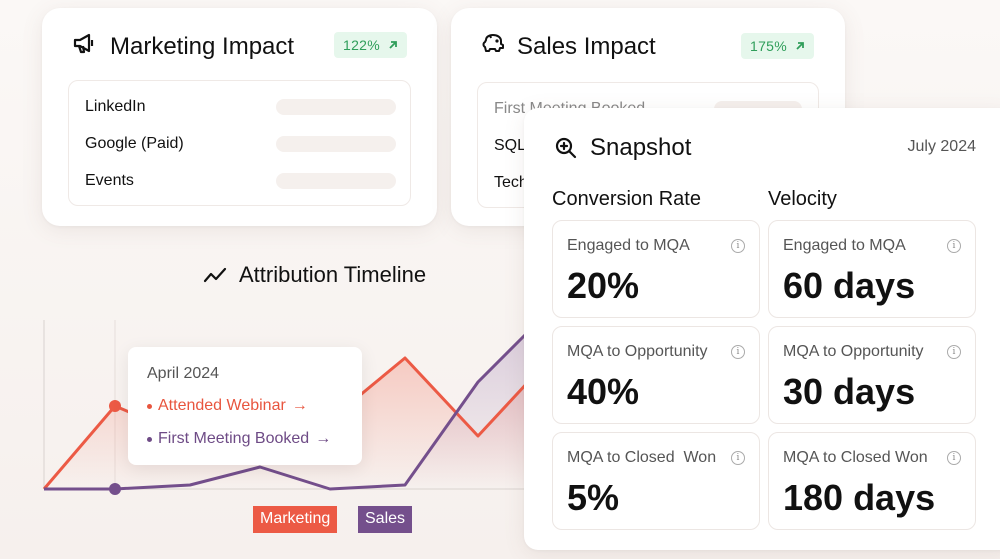 This screenshot has height=559, width=1000. What do you see at coordinates (234, 438) in the screenshot?
I see `event-label: First Meeting Booked` at bounding box center [234, 438].